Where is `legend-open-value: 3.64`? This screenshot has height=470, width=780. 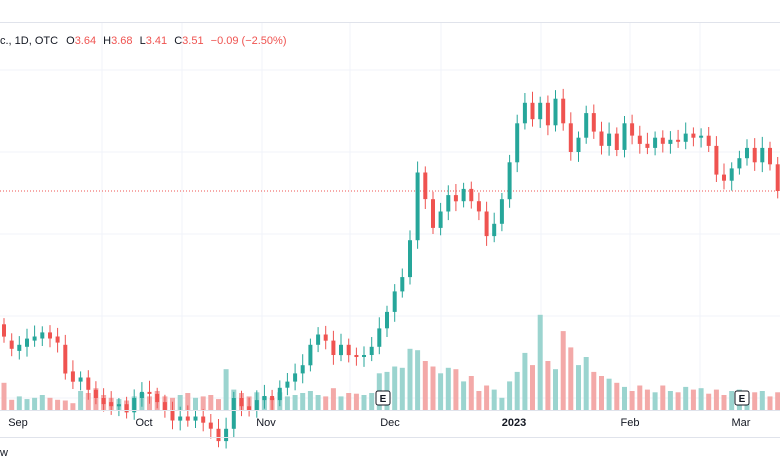
legend-open-value: 3.64 is located at coordinates (85, 41).